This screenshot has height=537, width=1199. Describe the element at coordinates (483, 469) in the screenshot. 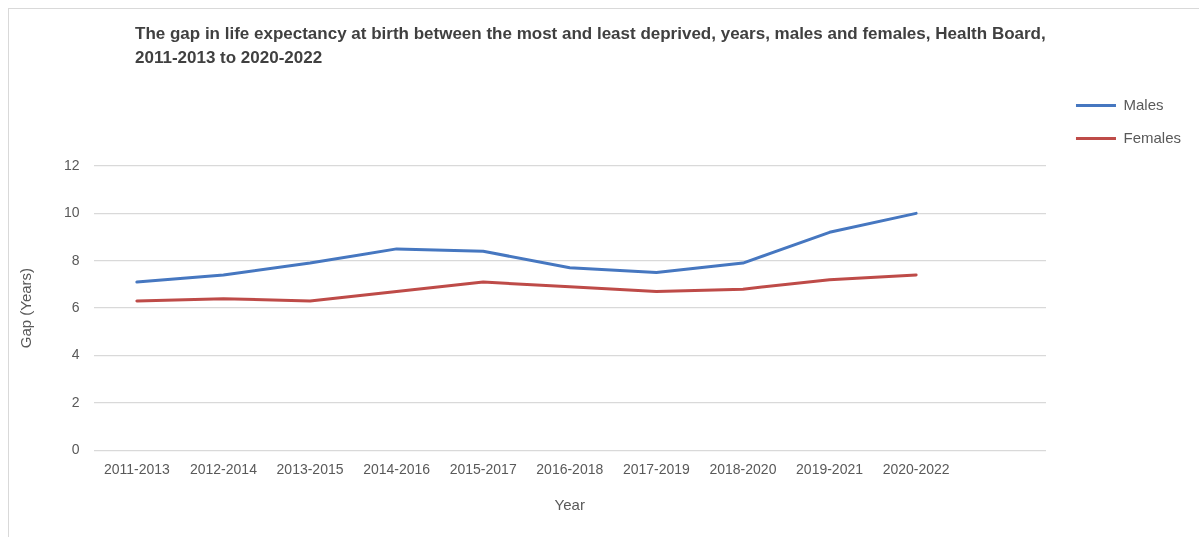

I see `x-tick-label: 2015-2017` at that location.